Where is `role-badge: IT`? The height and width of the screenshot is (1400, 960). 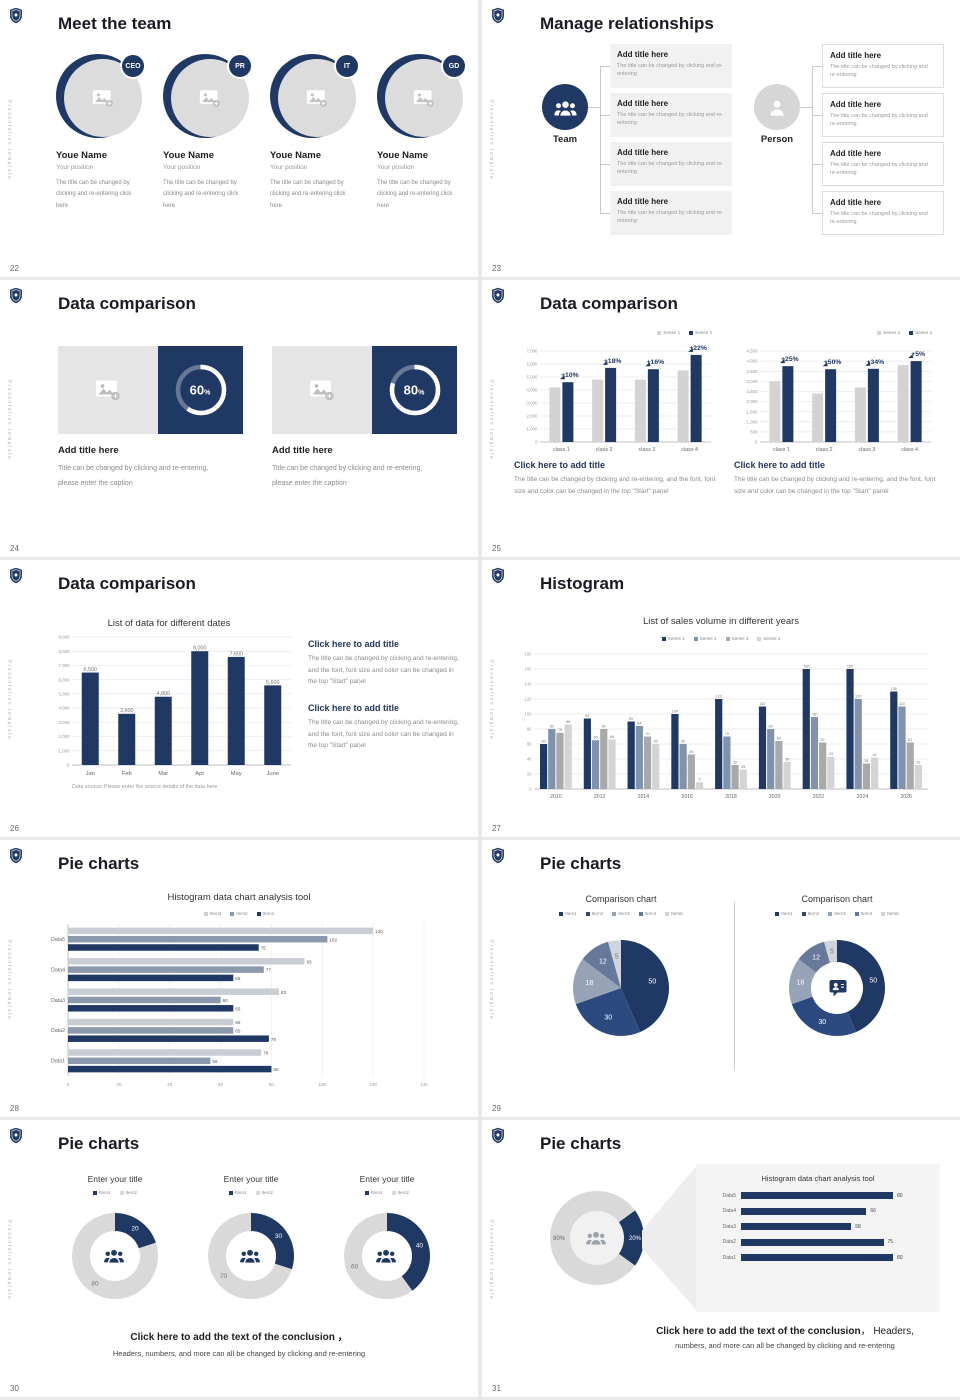 role-badge: IT is located at coordinates (347, 66).